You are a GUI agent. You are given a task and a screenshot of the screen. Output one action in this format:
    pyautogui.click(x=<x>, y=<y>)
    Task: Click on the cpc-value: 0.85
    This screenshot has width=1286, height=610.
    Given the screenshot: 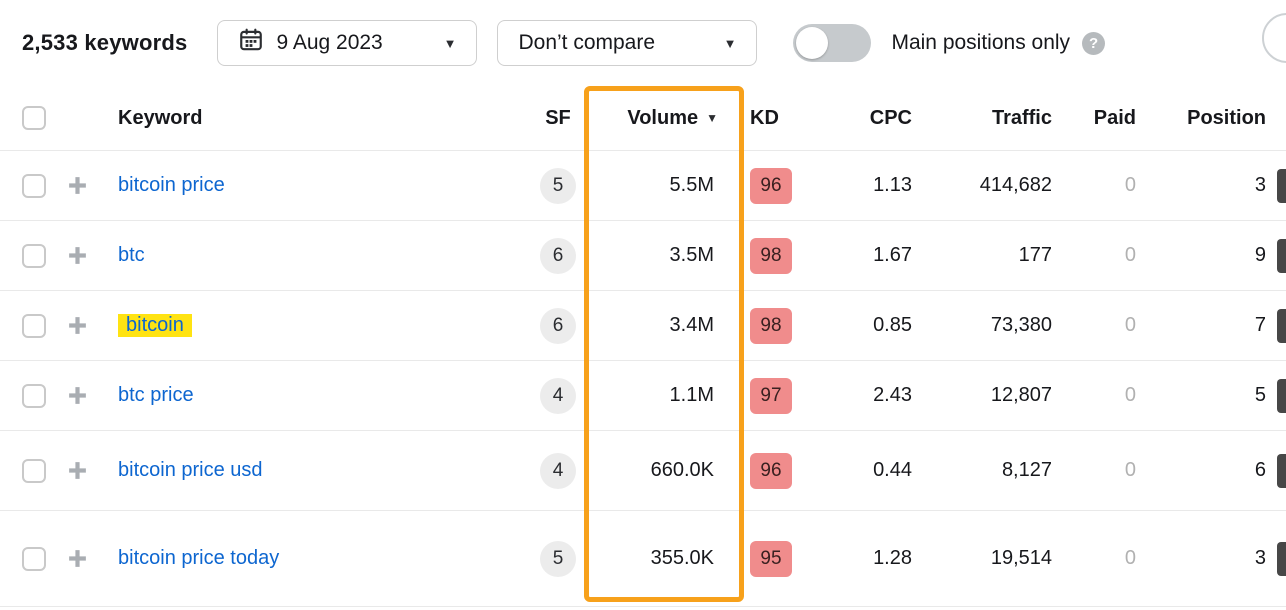 What is the action you would take?
    pyautogui.click(x=892, y=325)
    